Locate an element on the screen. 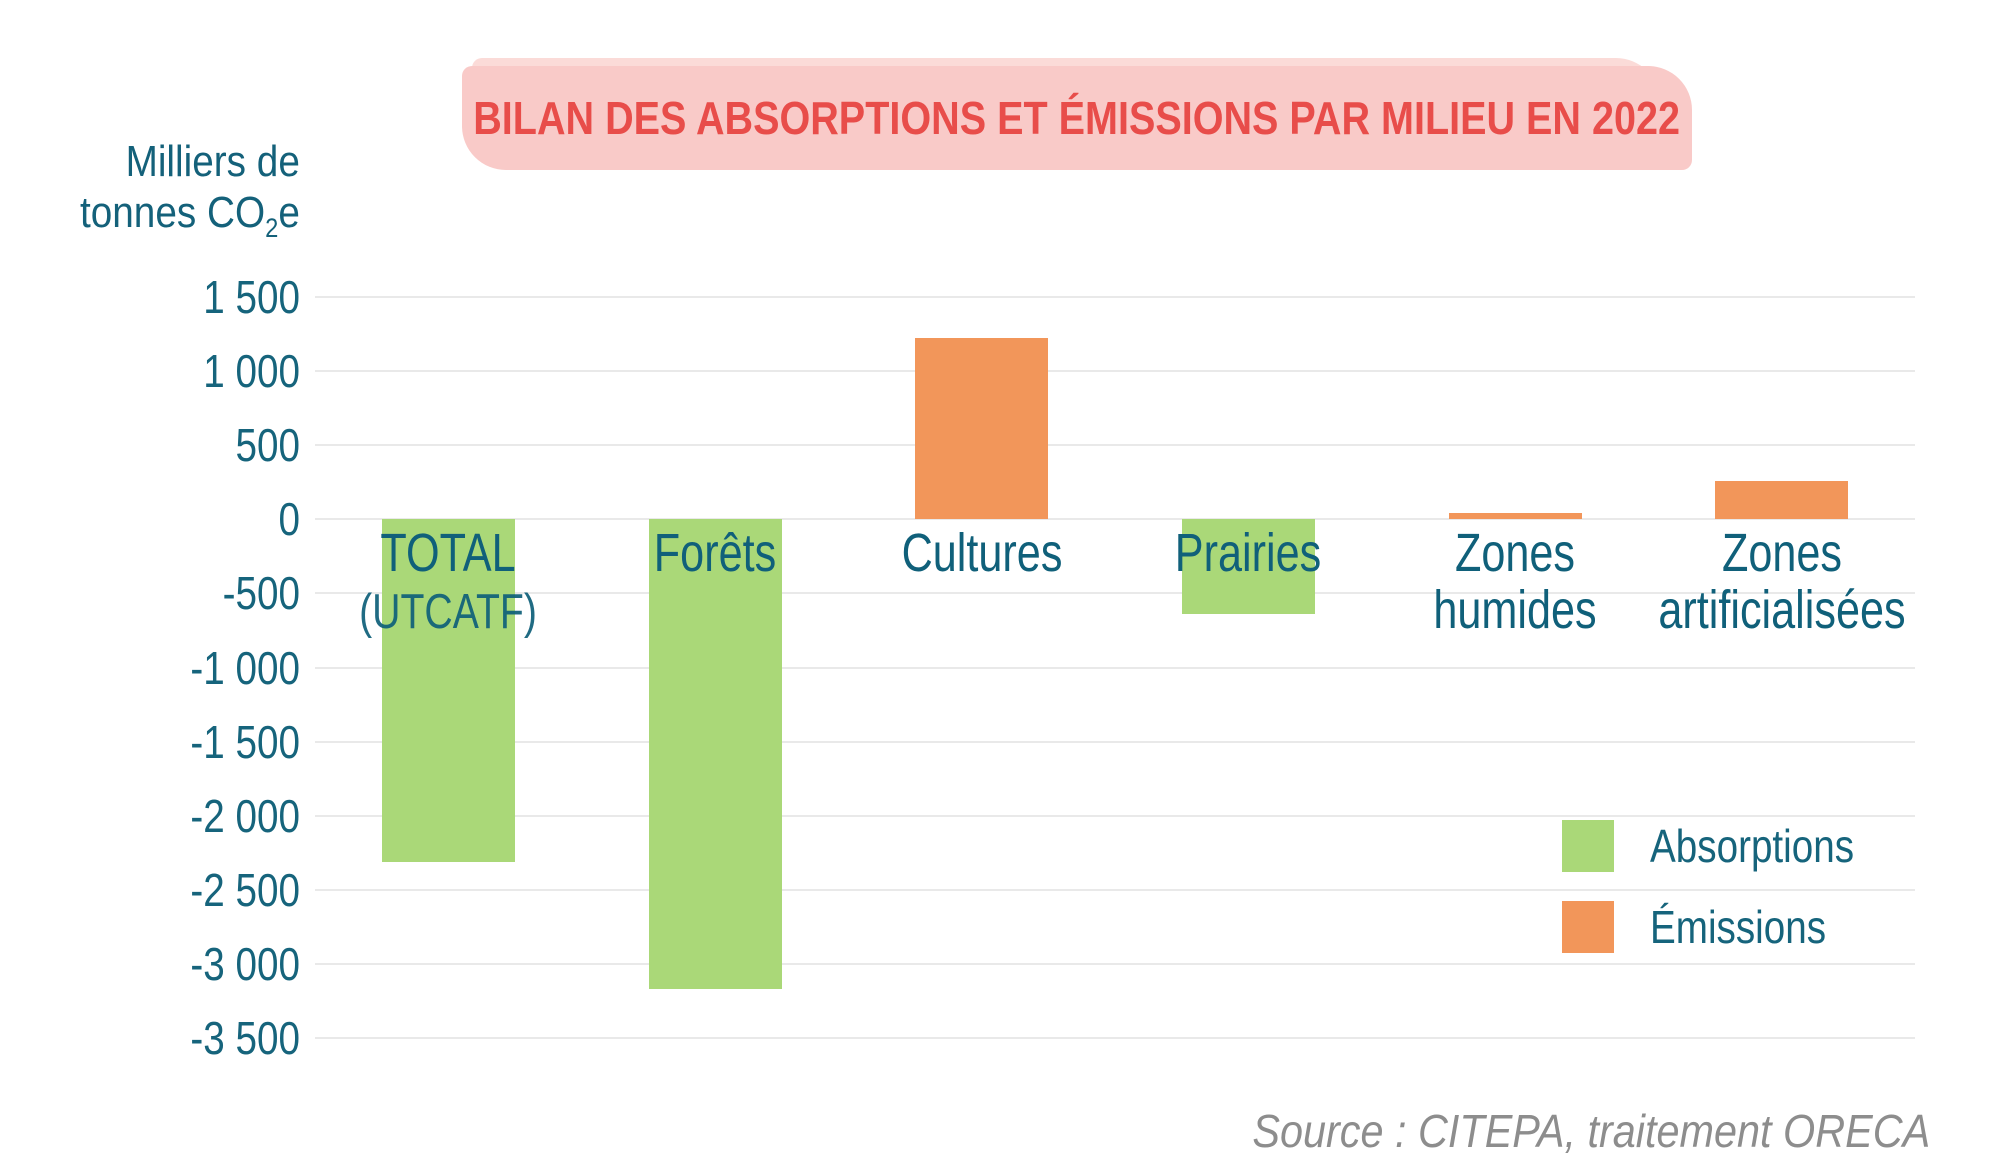  y-tick-label: -500 is located at coordinates (261, 593).